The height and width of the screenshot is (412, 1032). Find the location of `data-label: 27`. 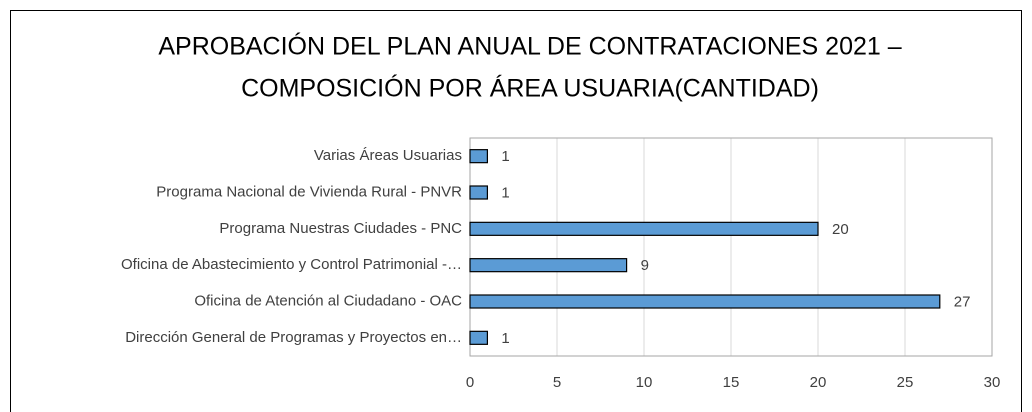

data-label: 27 is located at coordinates (962, 301).